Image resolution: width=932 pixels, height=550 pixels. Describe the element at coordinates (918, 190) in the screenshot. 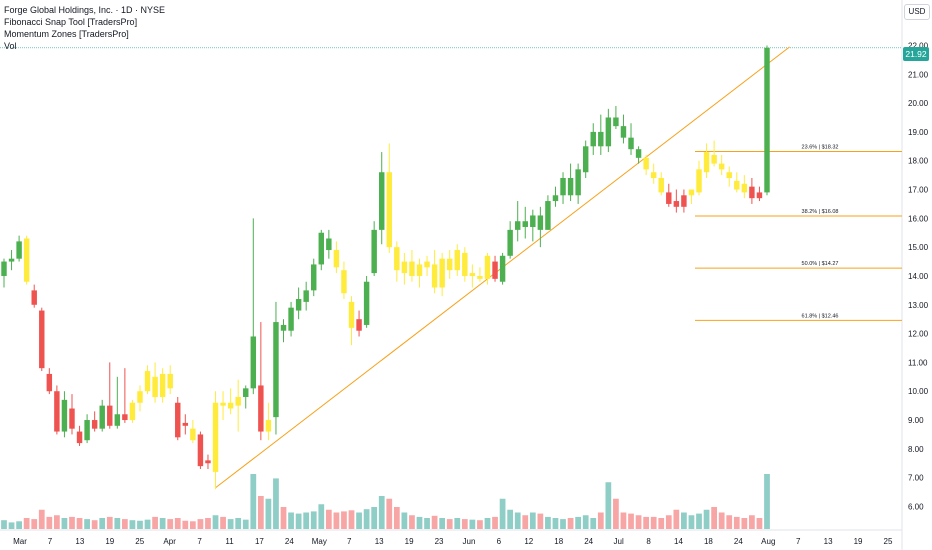

I see `y-tick-label: 17.00` at that location.